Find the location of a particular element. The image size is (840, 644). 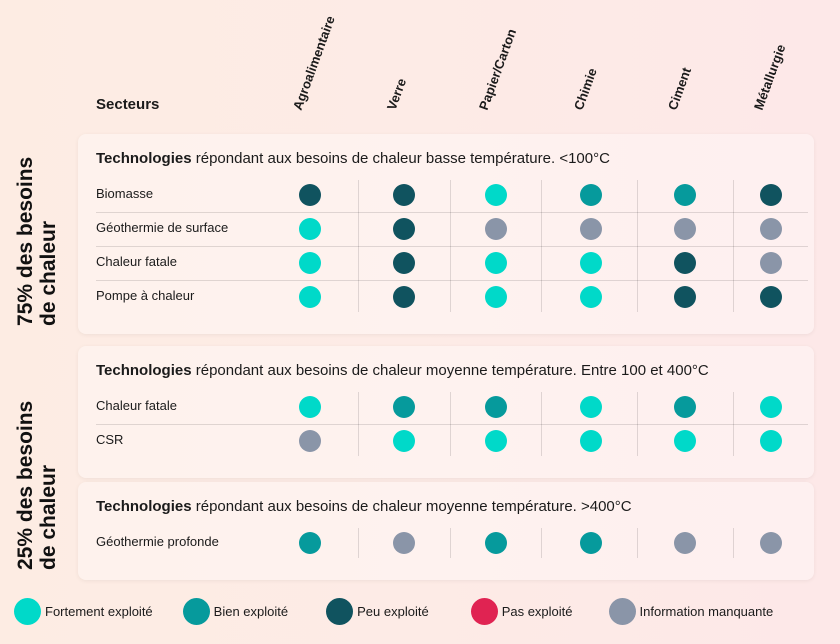

column-header-label: Agroalimentaire is located at coordinates (313, 62).